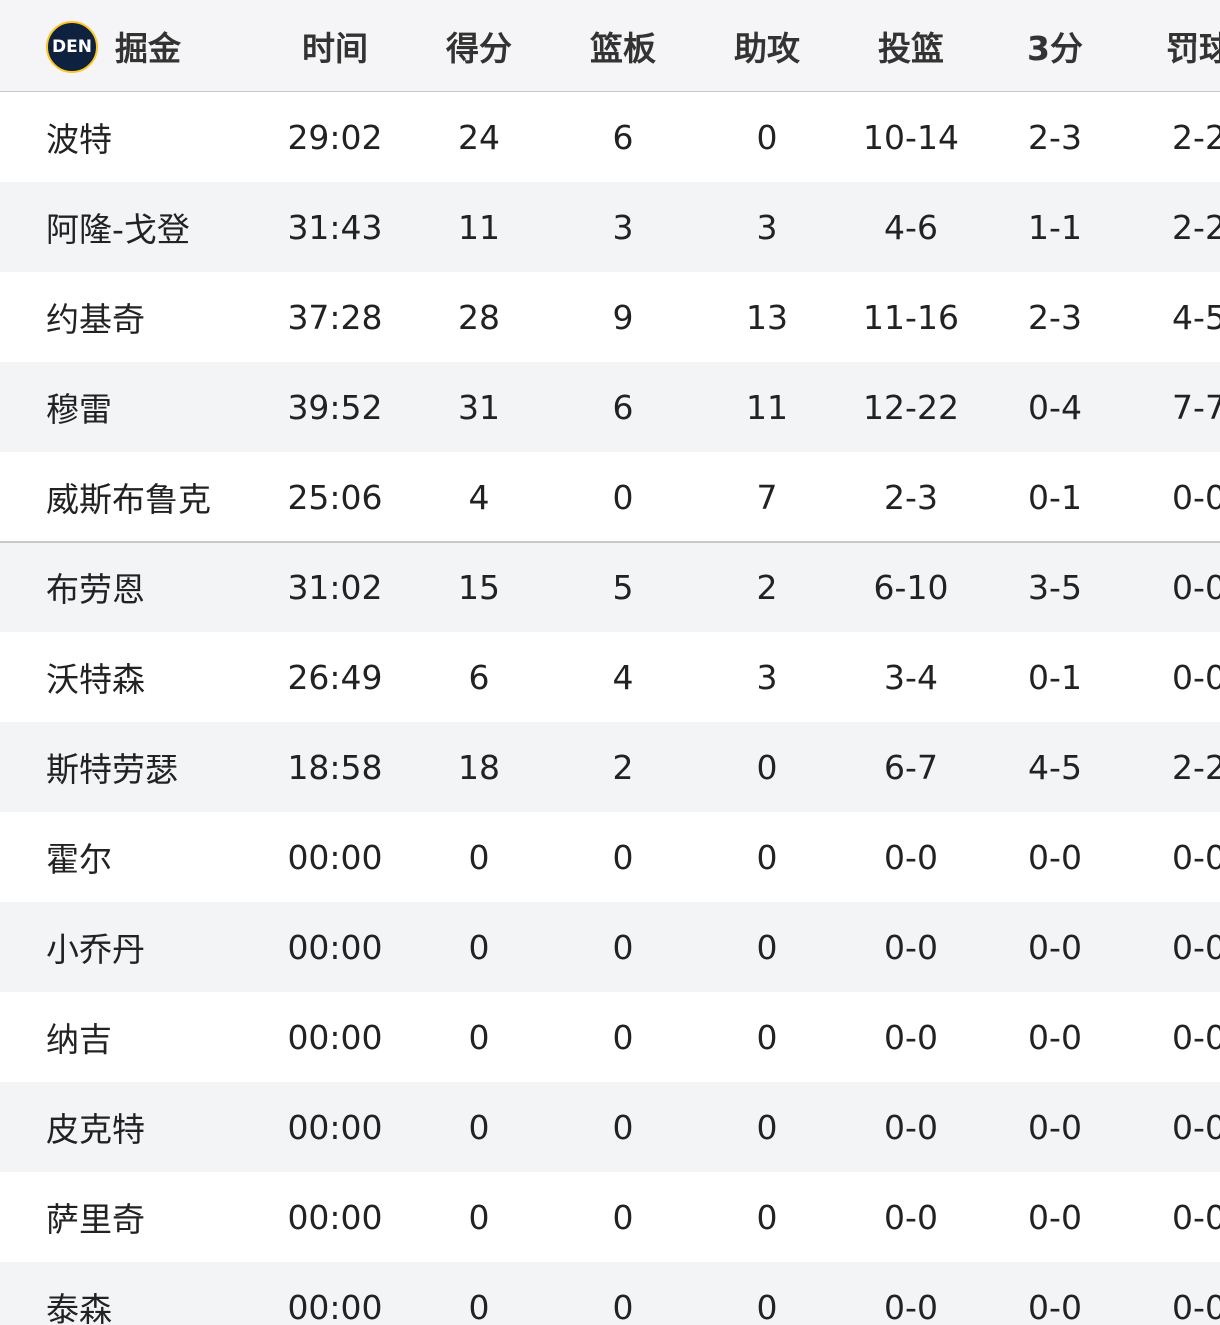  Describe the element at coordinates (610, 1127) in the screenshot. I see `player-row: 皮克特 00:00 0 0 0 0-0 0-0 0-0` at that location.